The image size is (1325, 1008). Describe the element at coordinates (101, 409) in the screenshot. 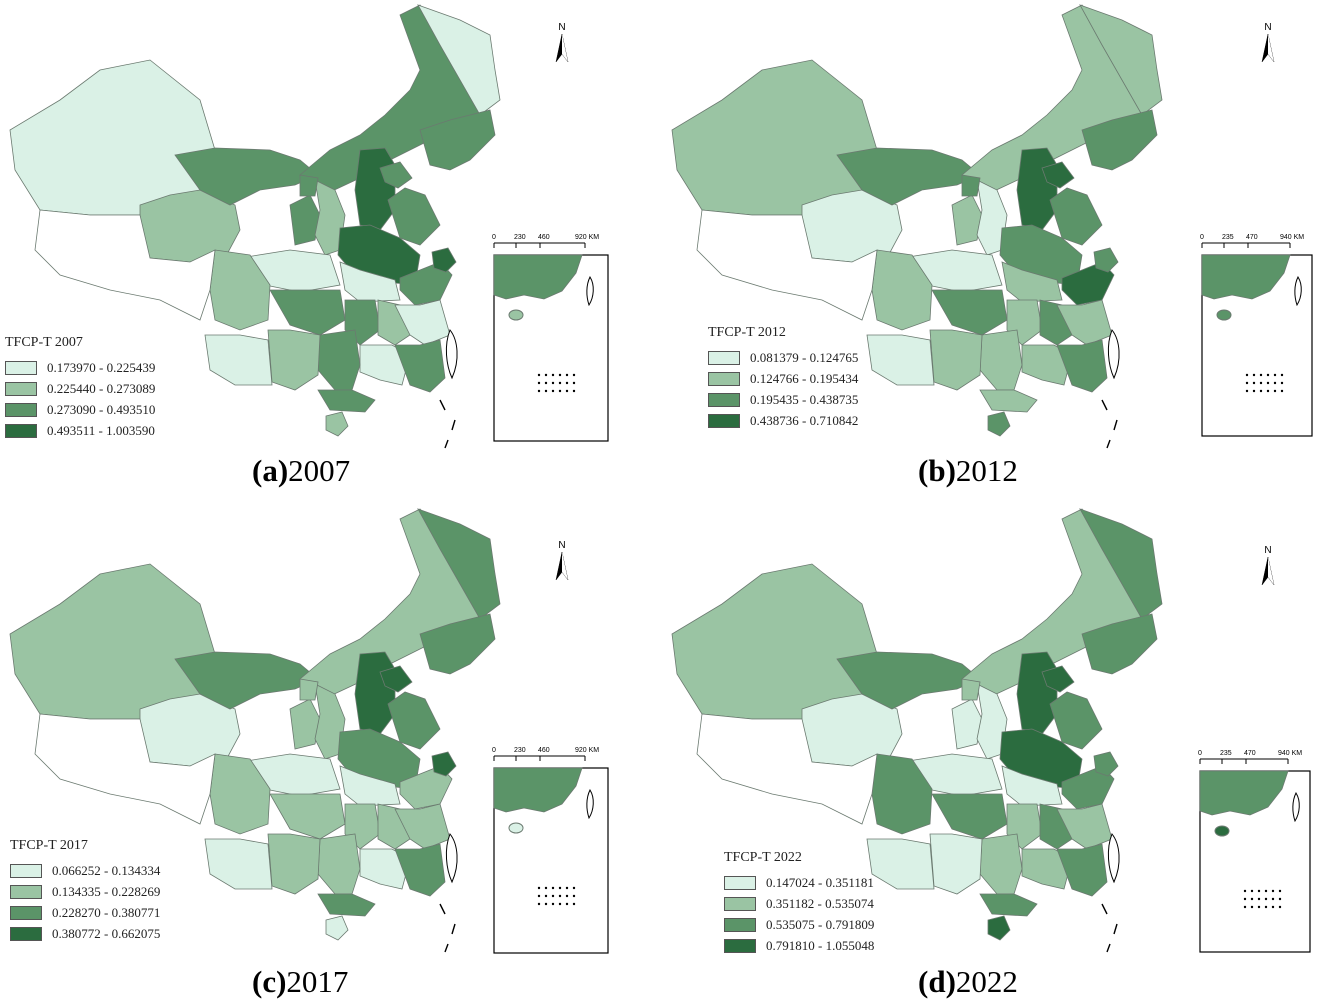

I see `legend-label: 0.273090 - 0.493510` at that location.